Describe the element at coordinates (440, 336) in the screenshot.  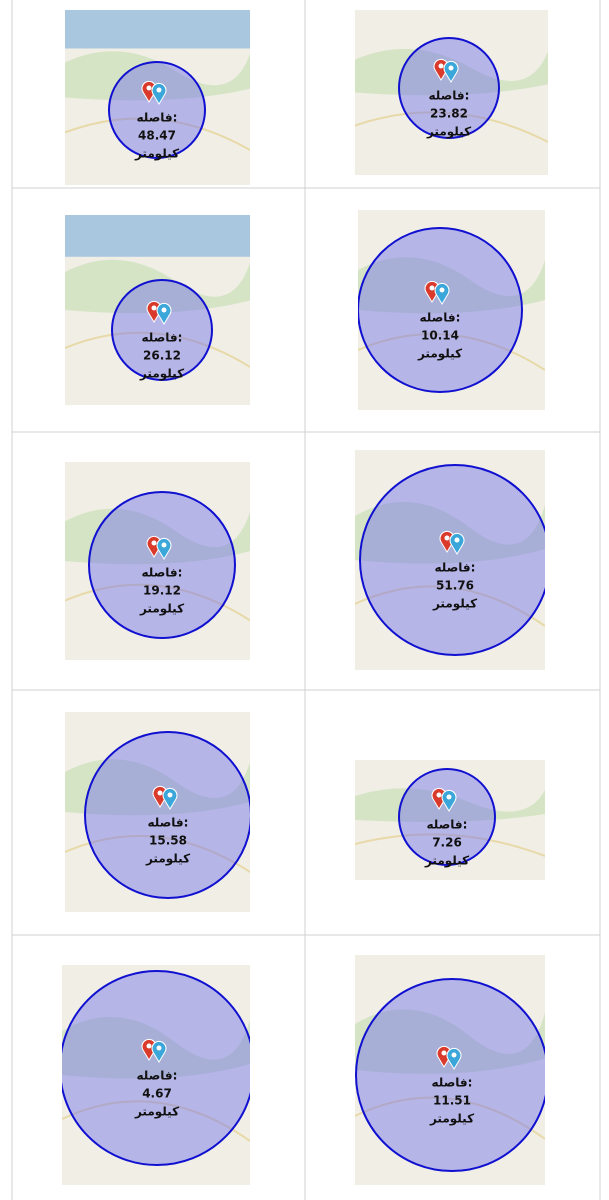
I see `distance-value: 10.14` at that location.